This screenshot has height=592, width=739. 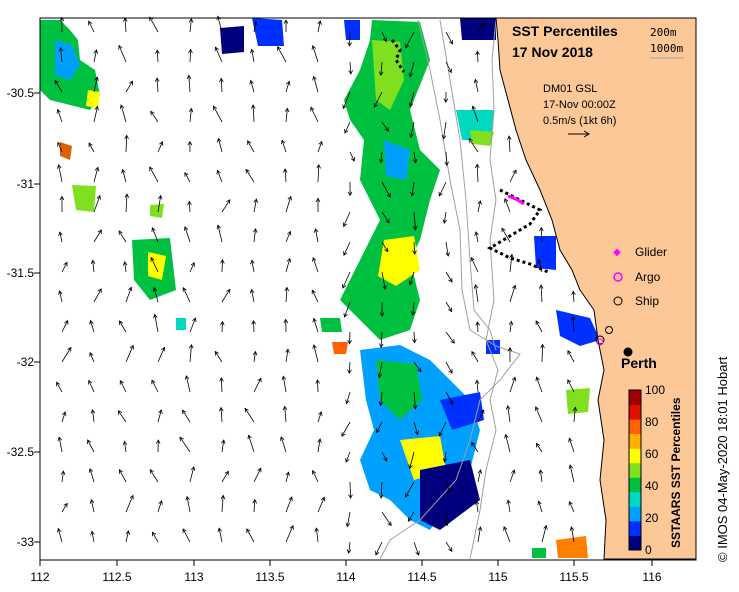 What do you see at coordinates (651, 577) in the screenshot?
I see `x-tick-label: 116` at bounding box center [651, 577].